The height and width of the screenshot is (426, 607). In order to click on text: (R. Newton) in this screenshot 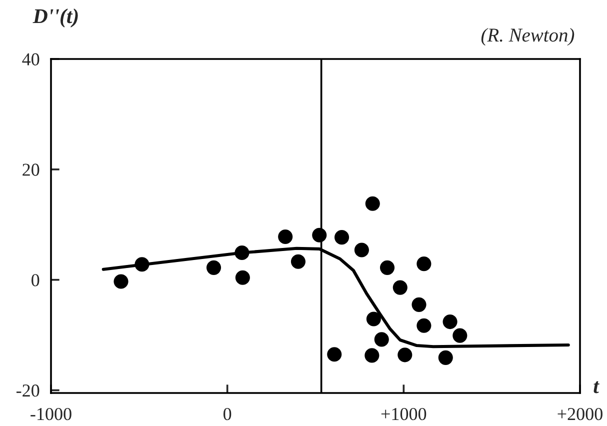, I will do `click(527, 37)`.